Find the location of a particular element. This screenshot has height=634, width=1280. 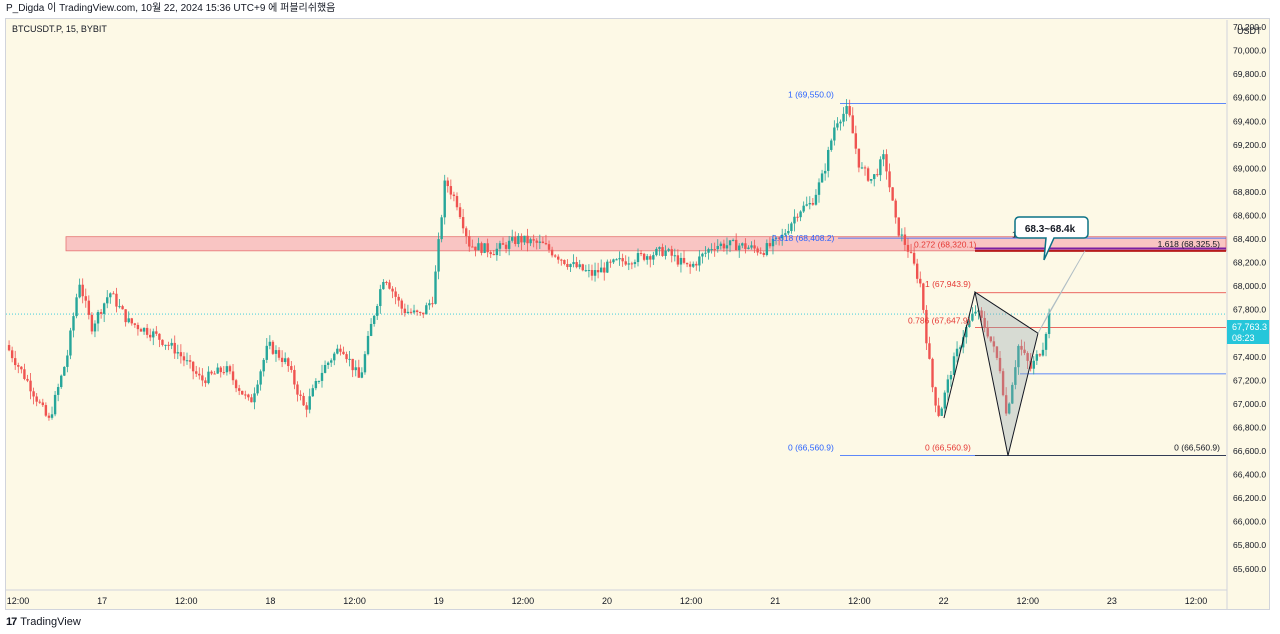

y-tick-label: 68,400.0 is located at coordinates (1249, 239).